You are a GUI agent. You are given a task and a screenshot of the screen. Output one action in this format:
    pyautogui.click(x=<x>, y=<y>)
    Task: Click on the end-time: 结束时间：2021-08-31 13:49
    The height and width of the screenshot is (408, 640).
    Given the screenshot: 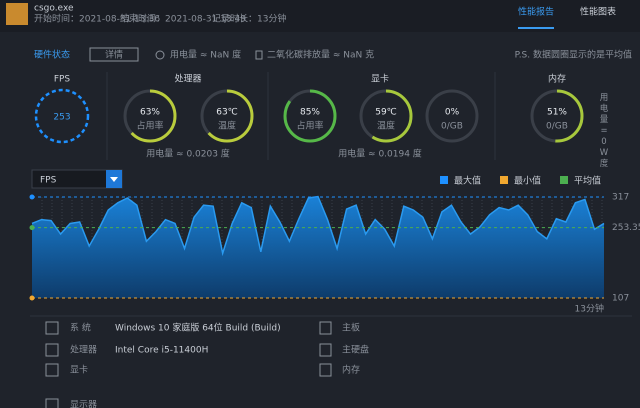 What is the action you would take?
    pyautogui.click(x=183, y=19)
    